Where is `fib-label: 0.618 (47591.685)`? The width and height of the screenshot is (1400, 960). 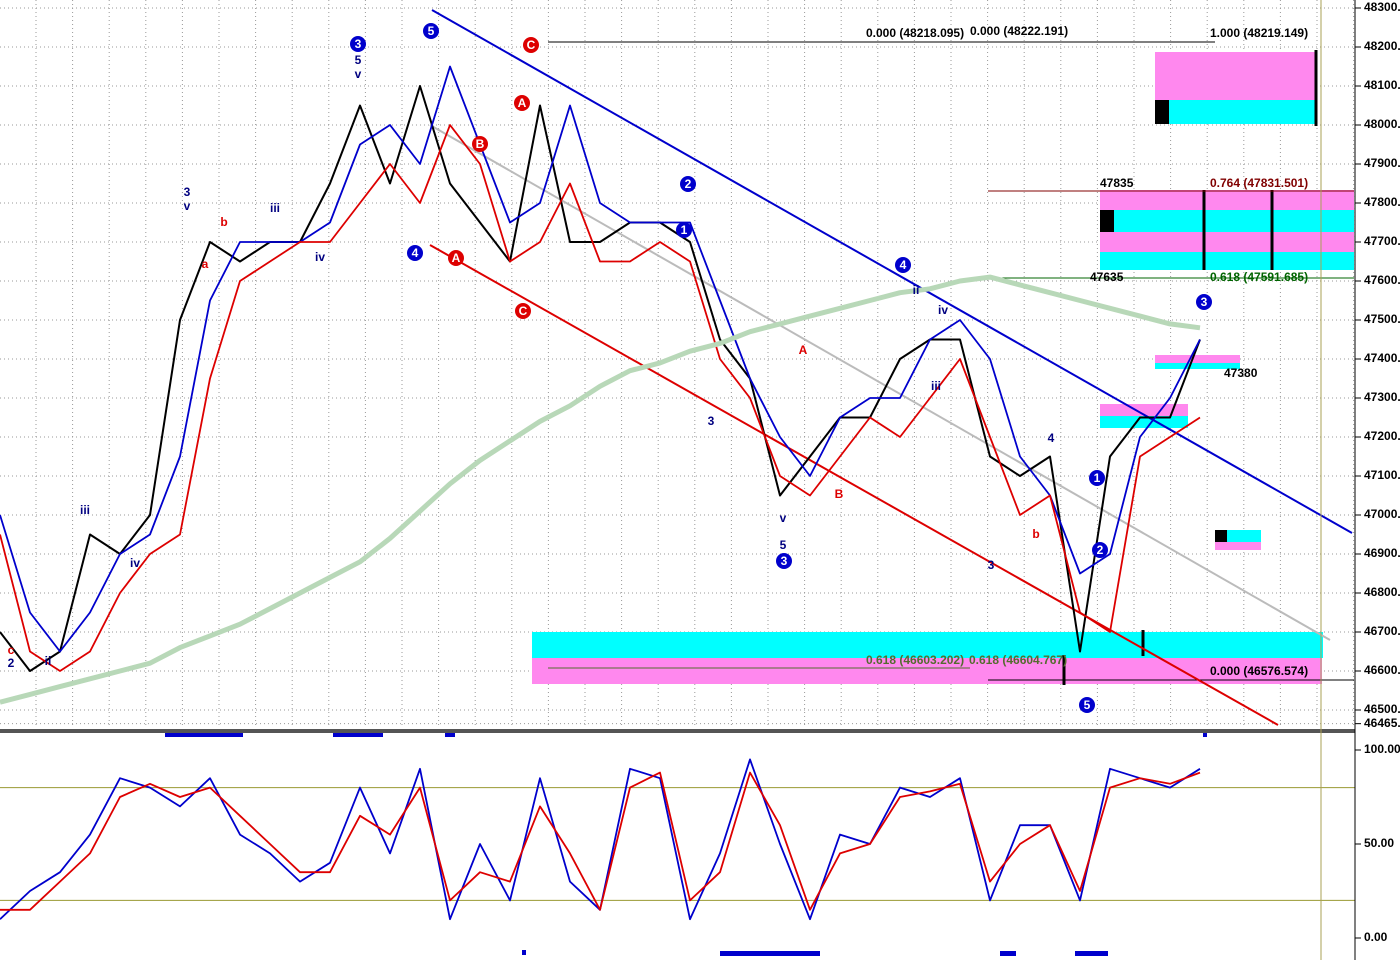
fib-label: 0.618 (47591.685) is located at coordinates (1259, 277).